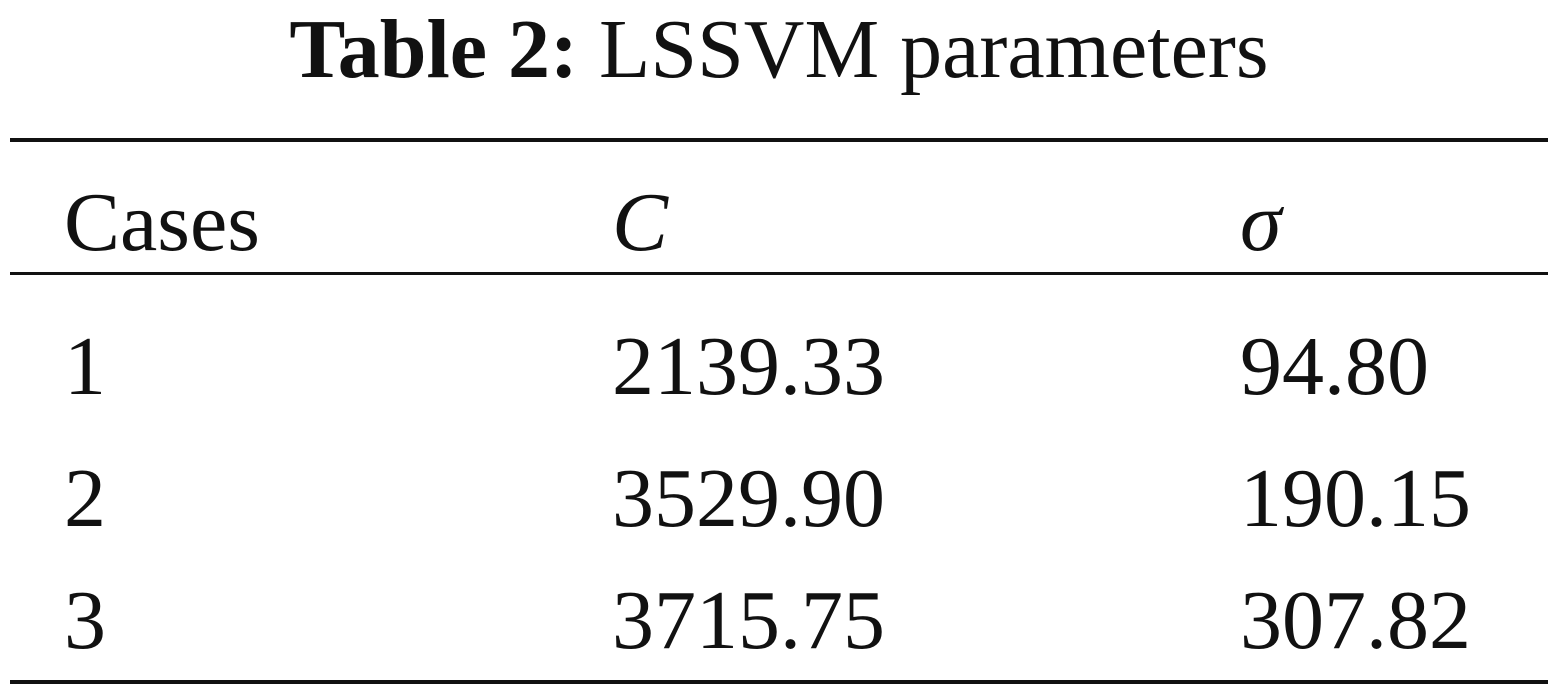 This screenshot has height=696, width=1558. What do you see at coordinates (779, 682) in the screenshot?
I see `bottom-rule` at bounding box center [779, 682].